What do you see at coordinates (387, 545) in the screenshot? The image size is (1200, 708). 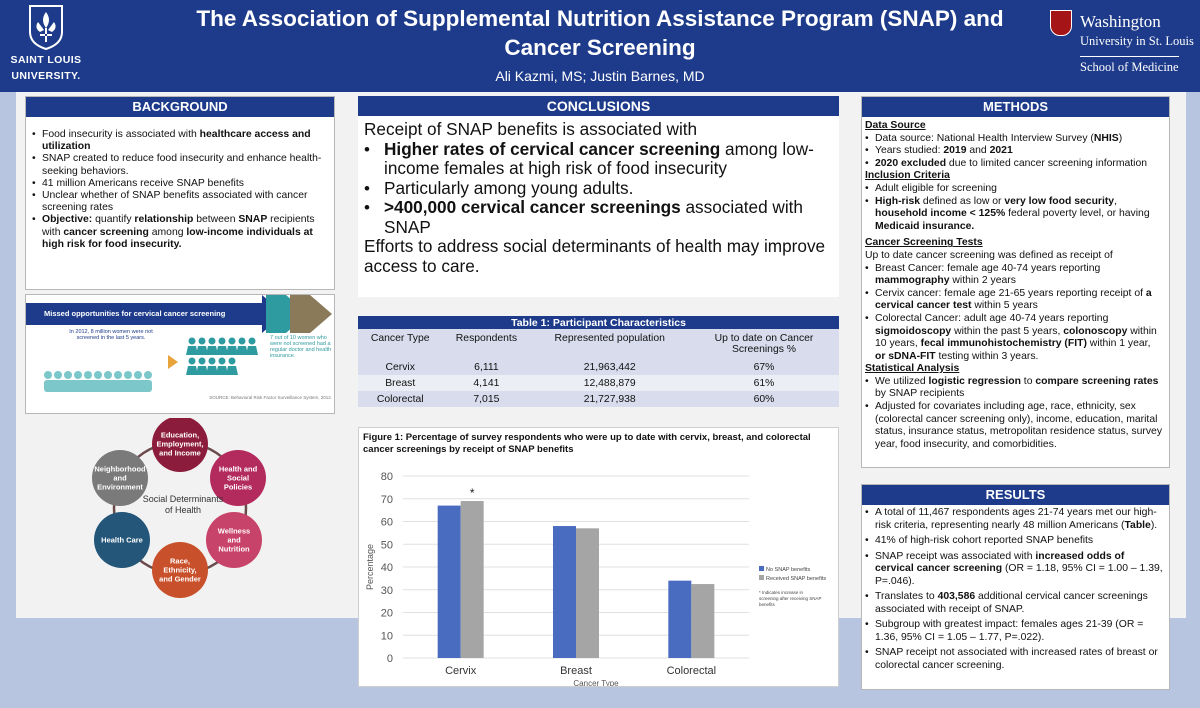 I see `y-tick-label: 50` at bounding box center [387, 545].